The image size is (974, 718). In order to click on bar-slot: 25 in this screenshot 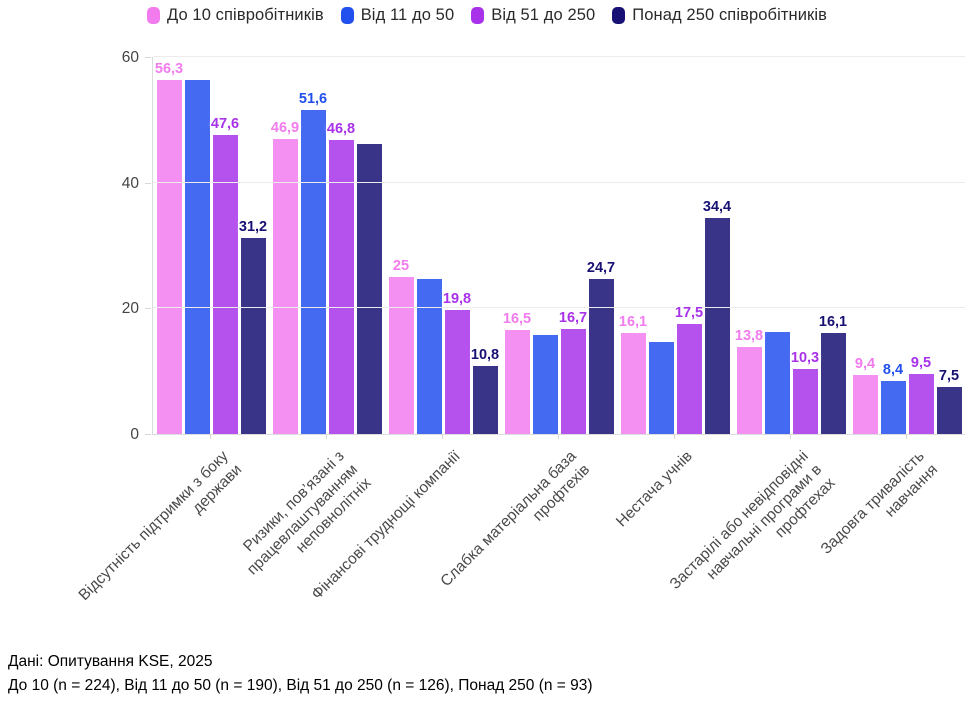, I will do `click(401, 245)`.